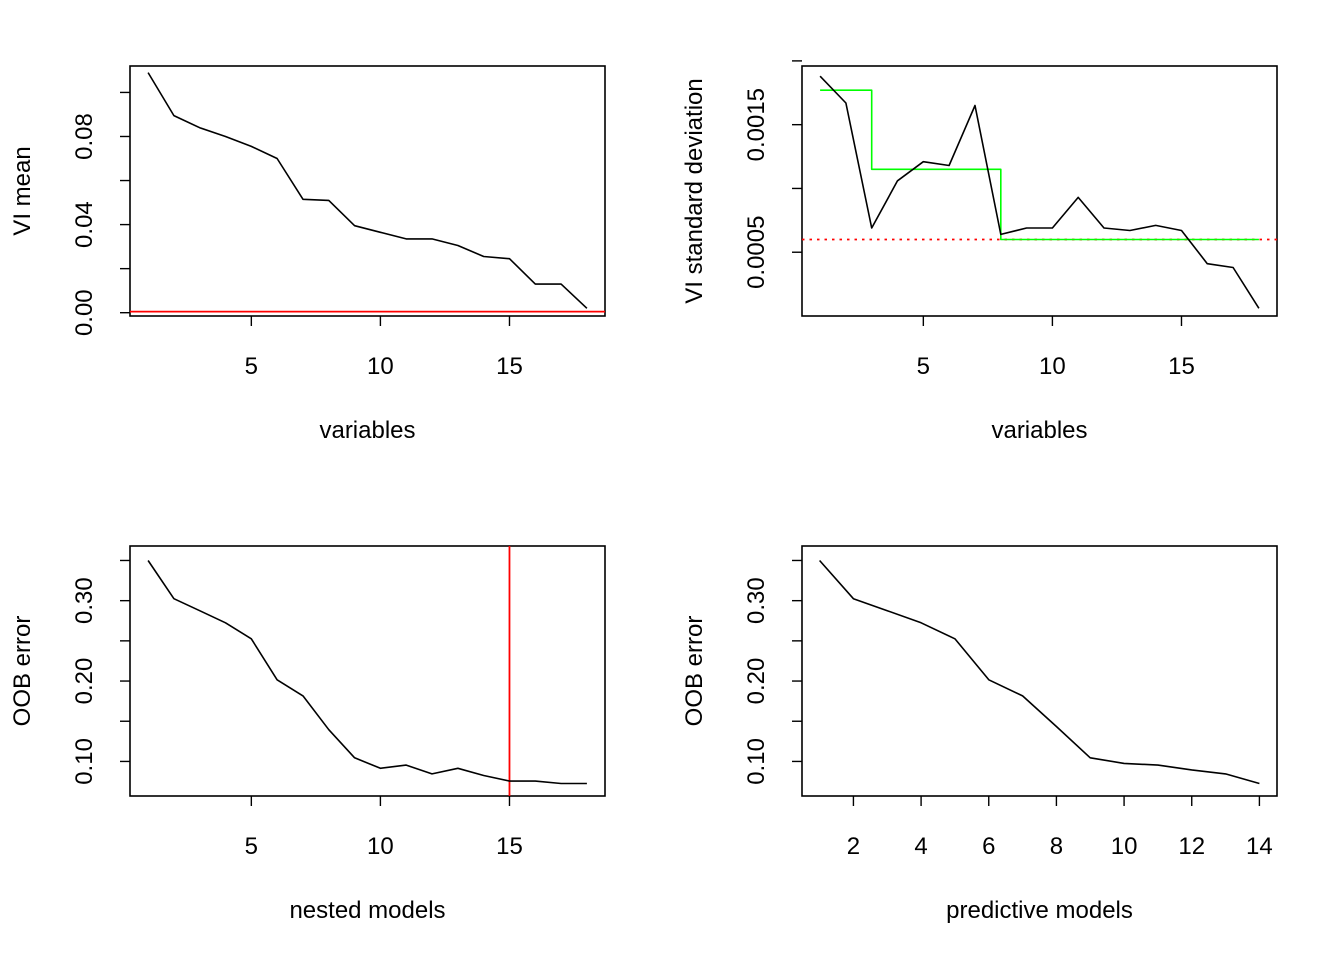  Describe the element at coordinates (22, 190) in the screenshot. I see `y-axis-label: VI mean` at that location.